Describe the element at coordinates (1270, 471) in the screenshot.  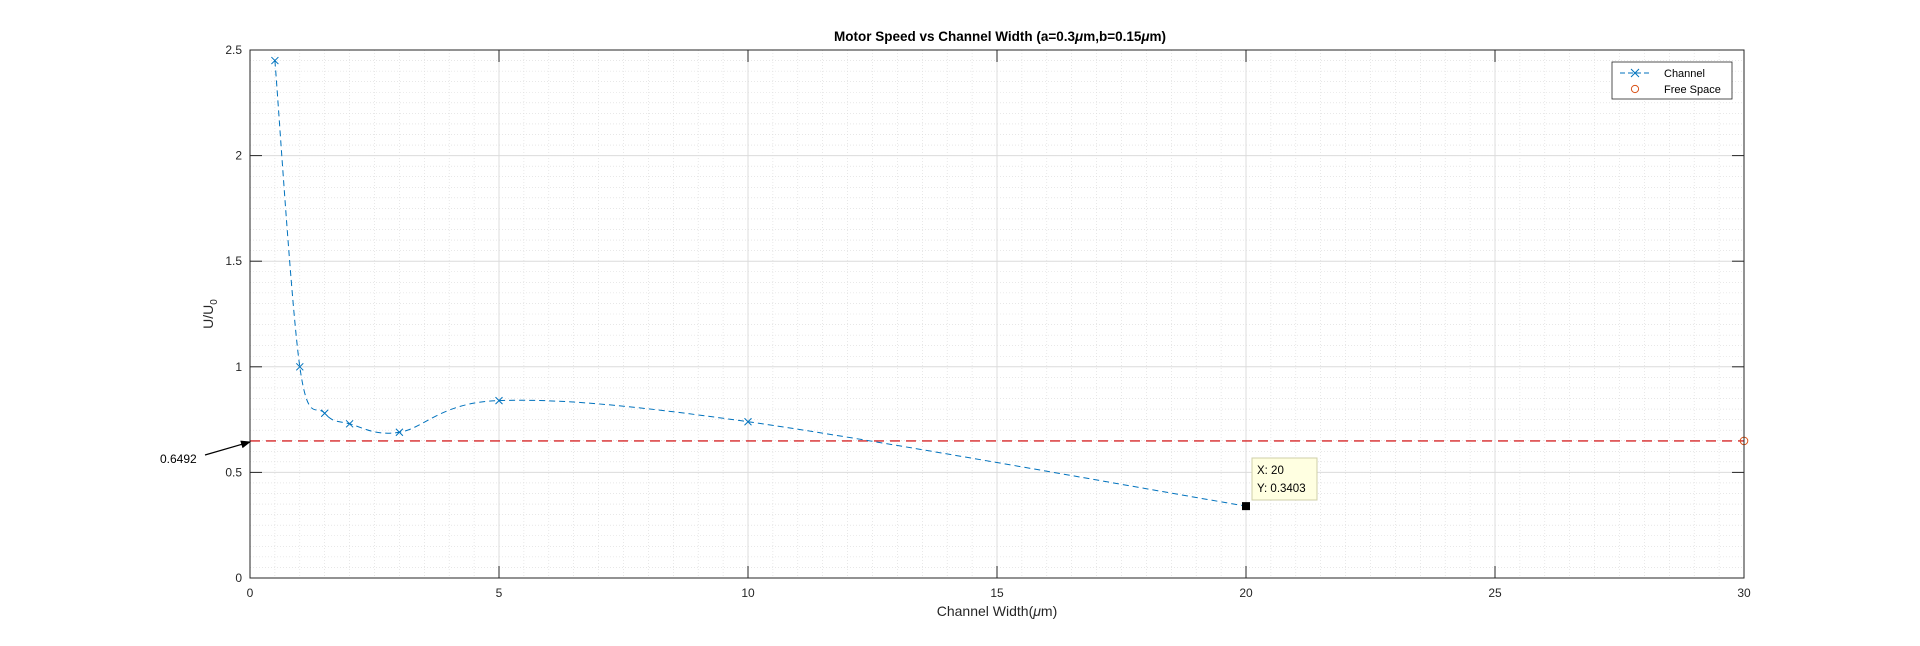
I see `datatip-x: X: 20` at that location.